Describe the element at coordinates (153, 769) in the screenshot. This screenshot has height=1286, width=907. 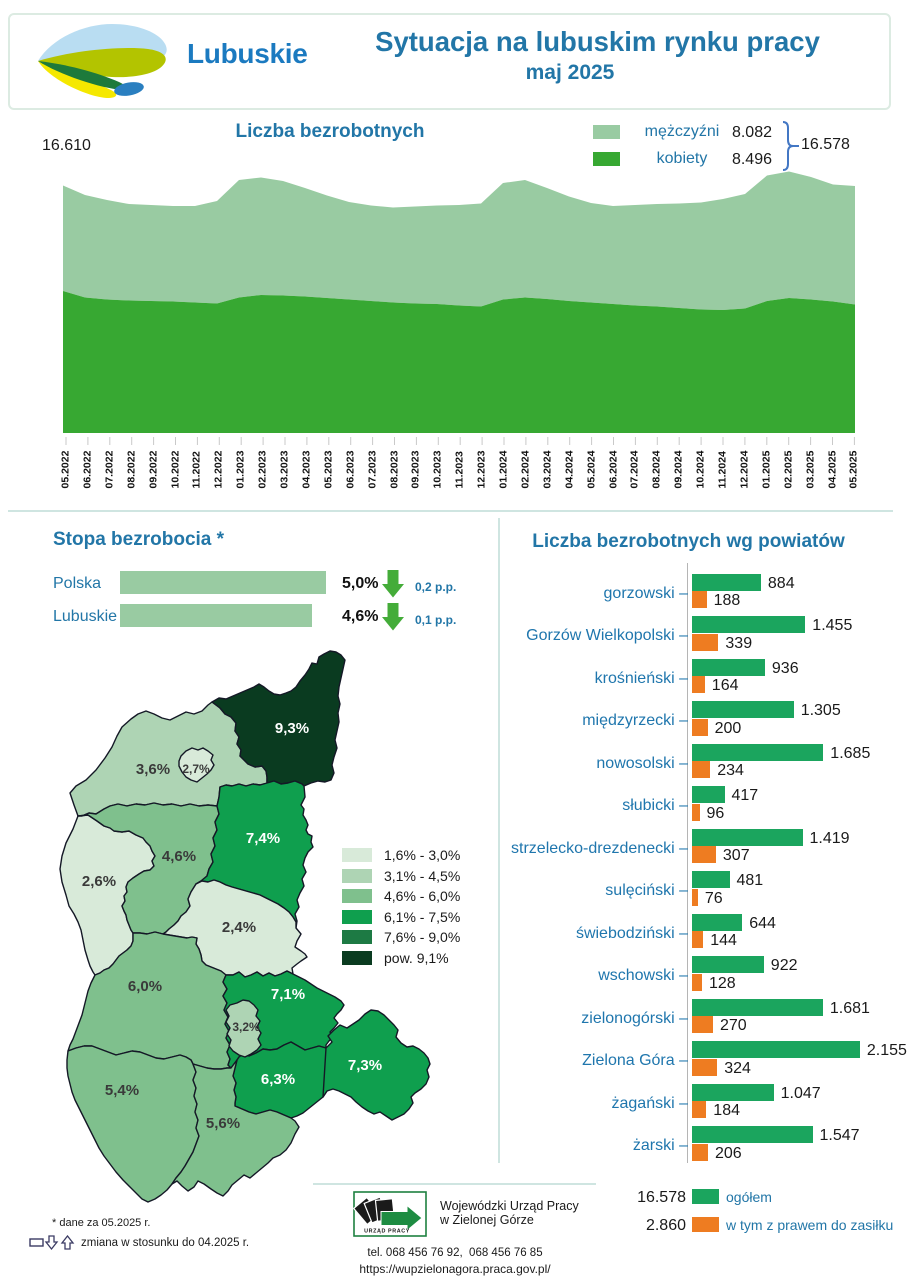
I see `svg-text: 3,6%` at that location.